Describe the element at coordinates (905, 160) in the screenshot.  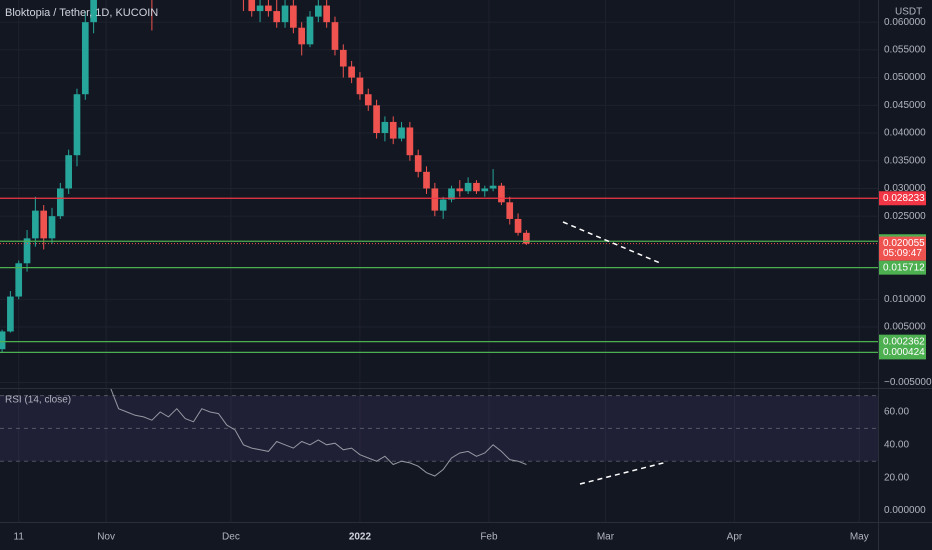
I see `y-tick-label: 0.035000` at that location.